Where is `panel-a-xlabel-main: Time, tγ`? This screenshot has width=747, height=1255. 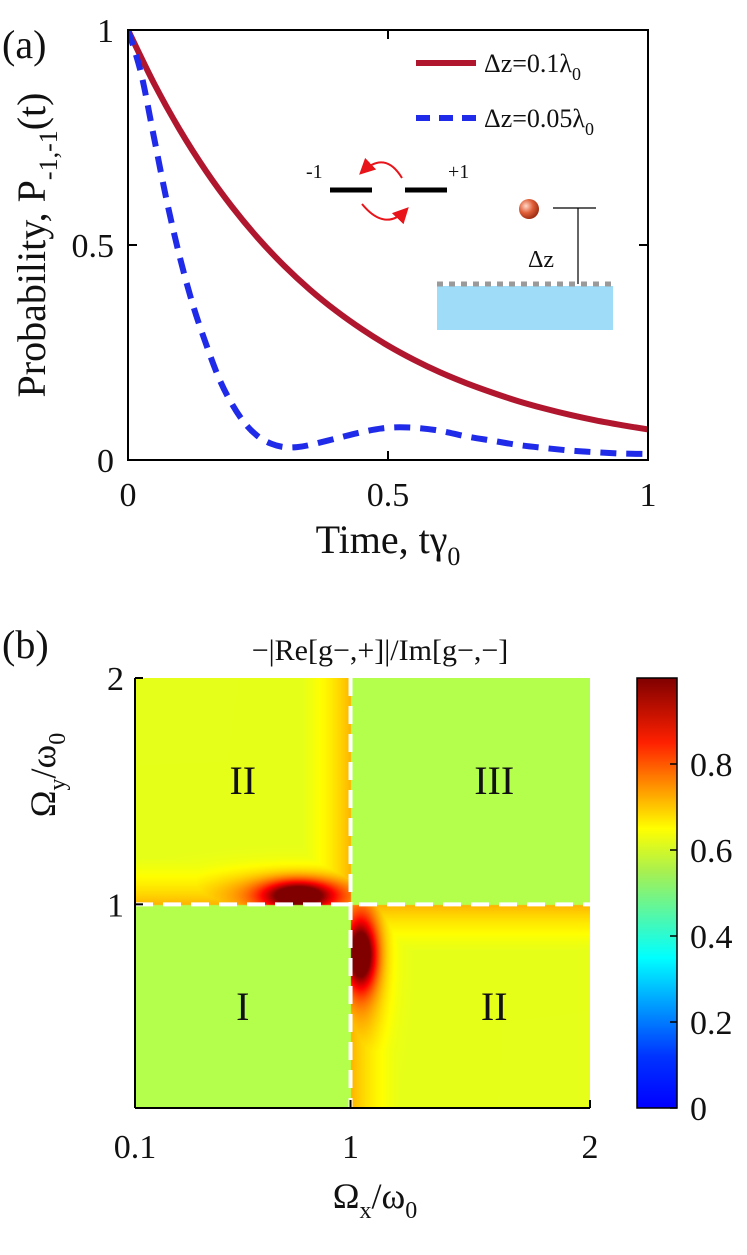 panel-a-xlabel-main: Time, tγ is located at coordinates (382, 539).